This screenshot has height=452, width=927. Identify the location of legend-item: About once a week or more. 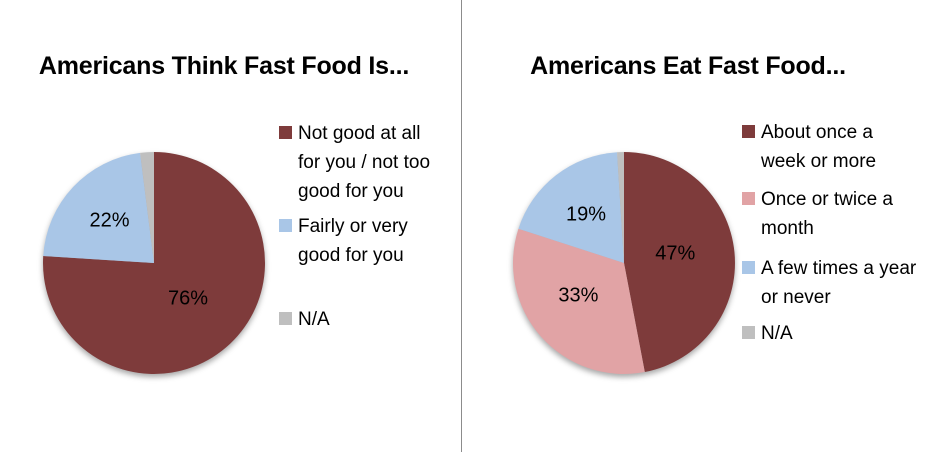
(834, 147).